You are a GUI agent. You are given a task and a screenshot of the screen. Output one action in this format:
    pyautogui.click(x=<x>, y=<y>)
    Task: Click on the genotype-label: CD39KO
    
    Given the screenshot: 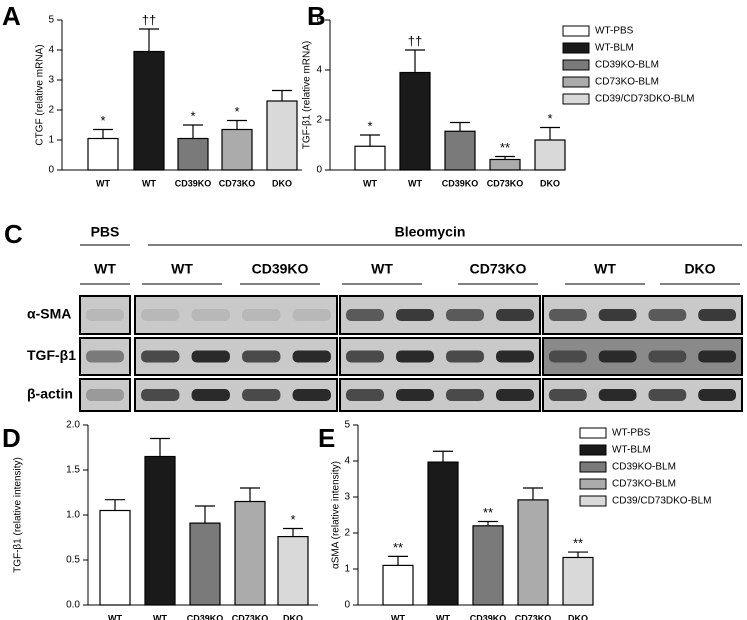 What is the action you would take?
    pyautogui.click(x=280, y=269)
    